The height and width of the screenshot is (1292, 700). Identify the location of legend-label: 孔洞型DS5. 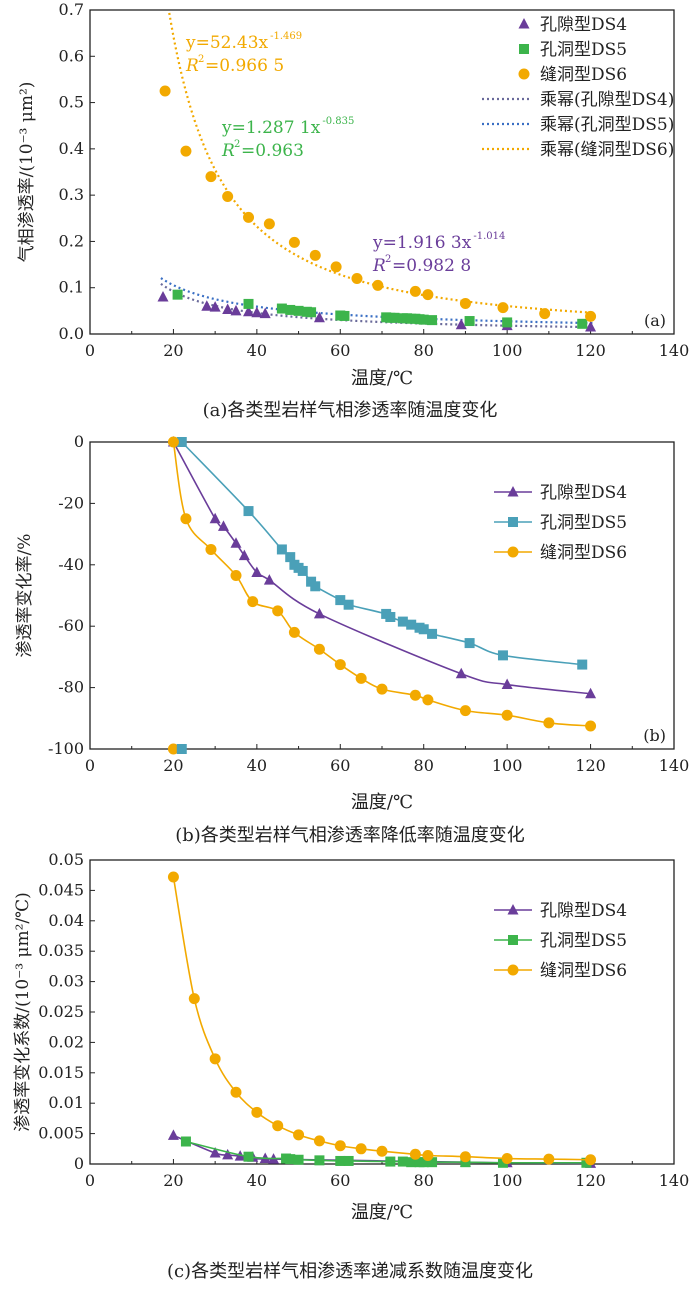
(583, 50).